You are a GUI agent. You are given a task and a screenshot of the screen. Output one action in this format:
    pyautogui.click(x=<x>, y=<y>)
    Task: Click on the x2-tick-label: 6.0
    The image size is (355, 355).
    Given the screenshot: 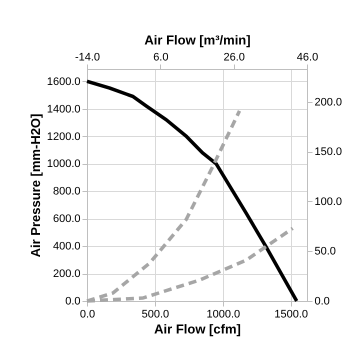 What is the action you would take?
    pyautogui.click(x=160, y=58)
    